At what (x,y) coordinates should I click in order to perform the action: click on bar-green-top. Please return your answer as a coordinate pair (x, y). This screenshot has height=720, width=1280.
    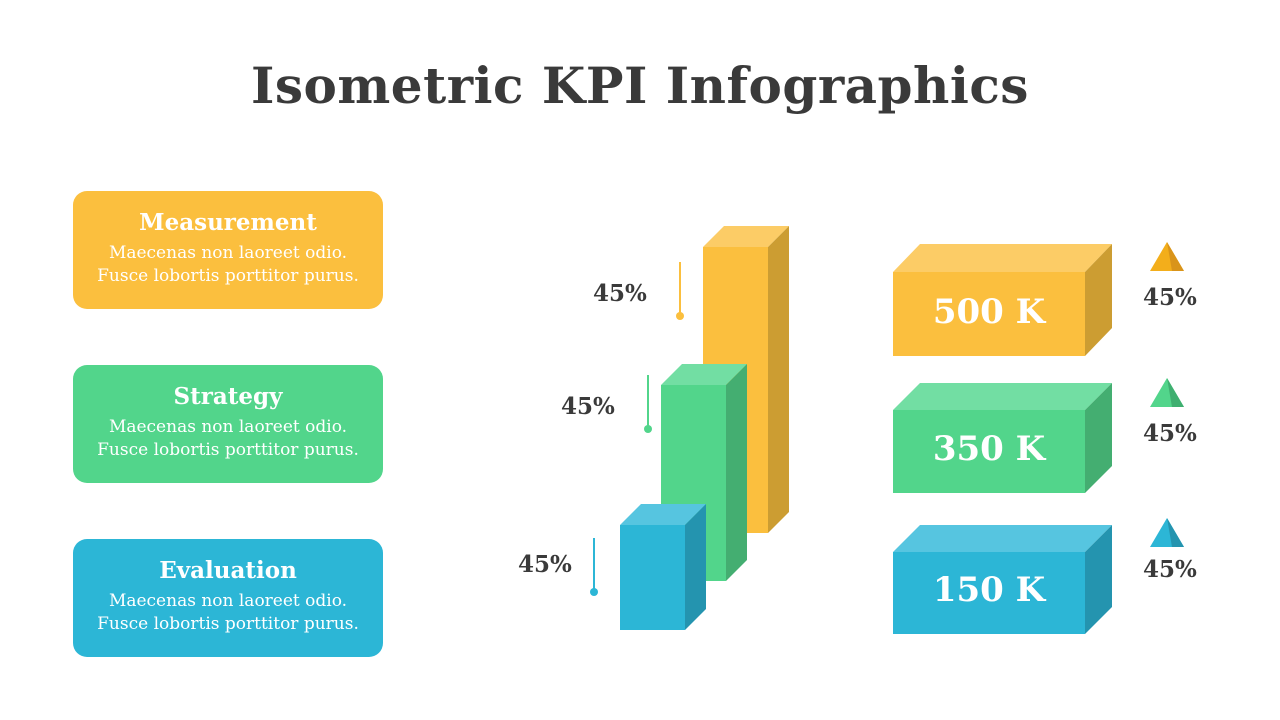
    Looking at the image, I should click on (704, 374).